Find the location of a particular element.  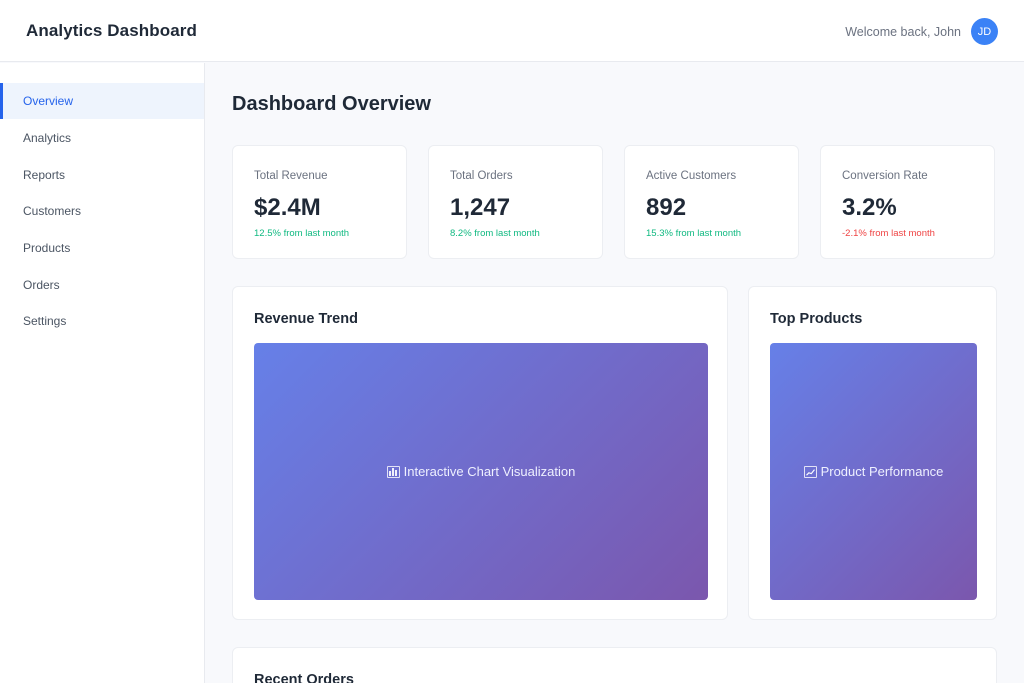

bar-chart-icon is located at coordinates (393, 471).